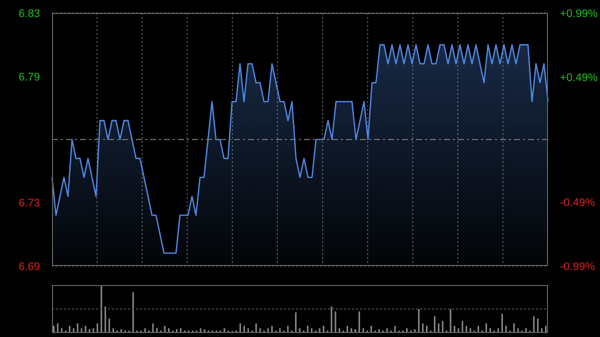 The width and height of the screenshot is (600, 337). Describe the element at coordinates (579, 78) in the screenshot. I see `y2-tick-label: +0.49%` at that location.